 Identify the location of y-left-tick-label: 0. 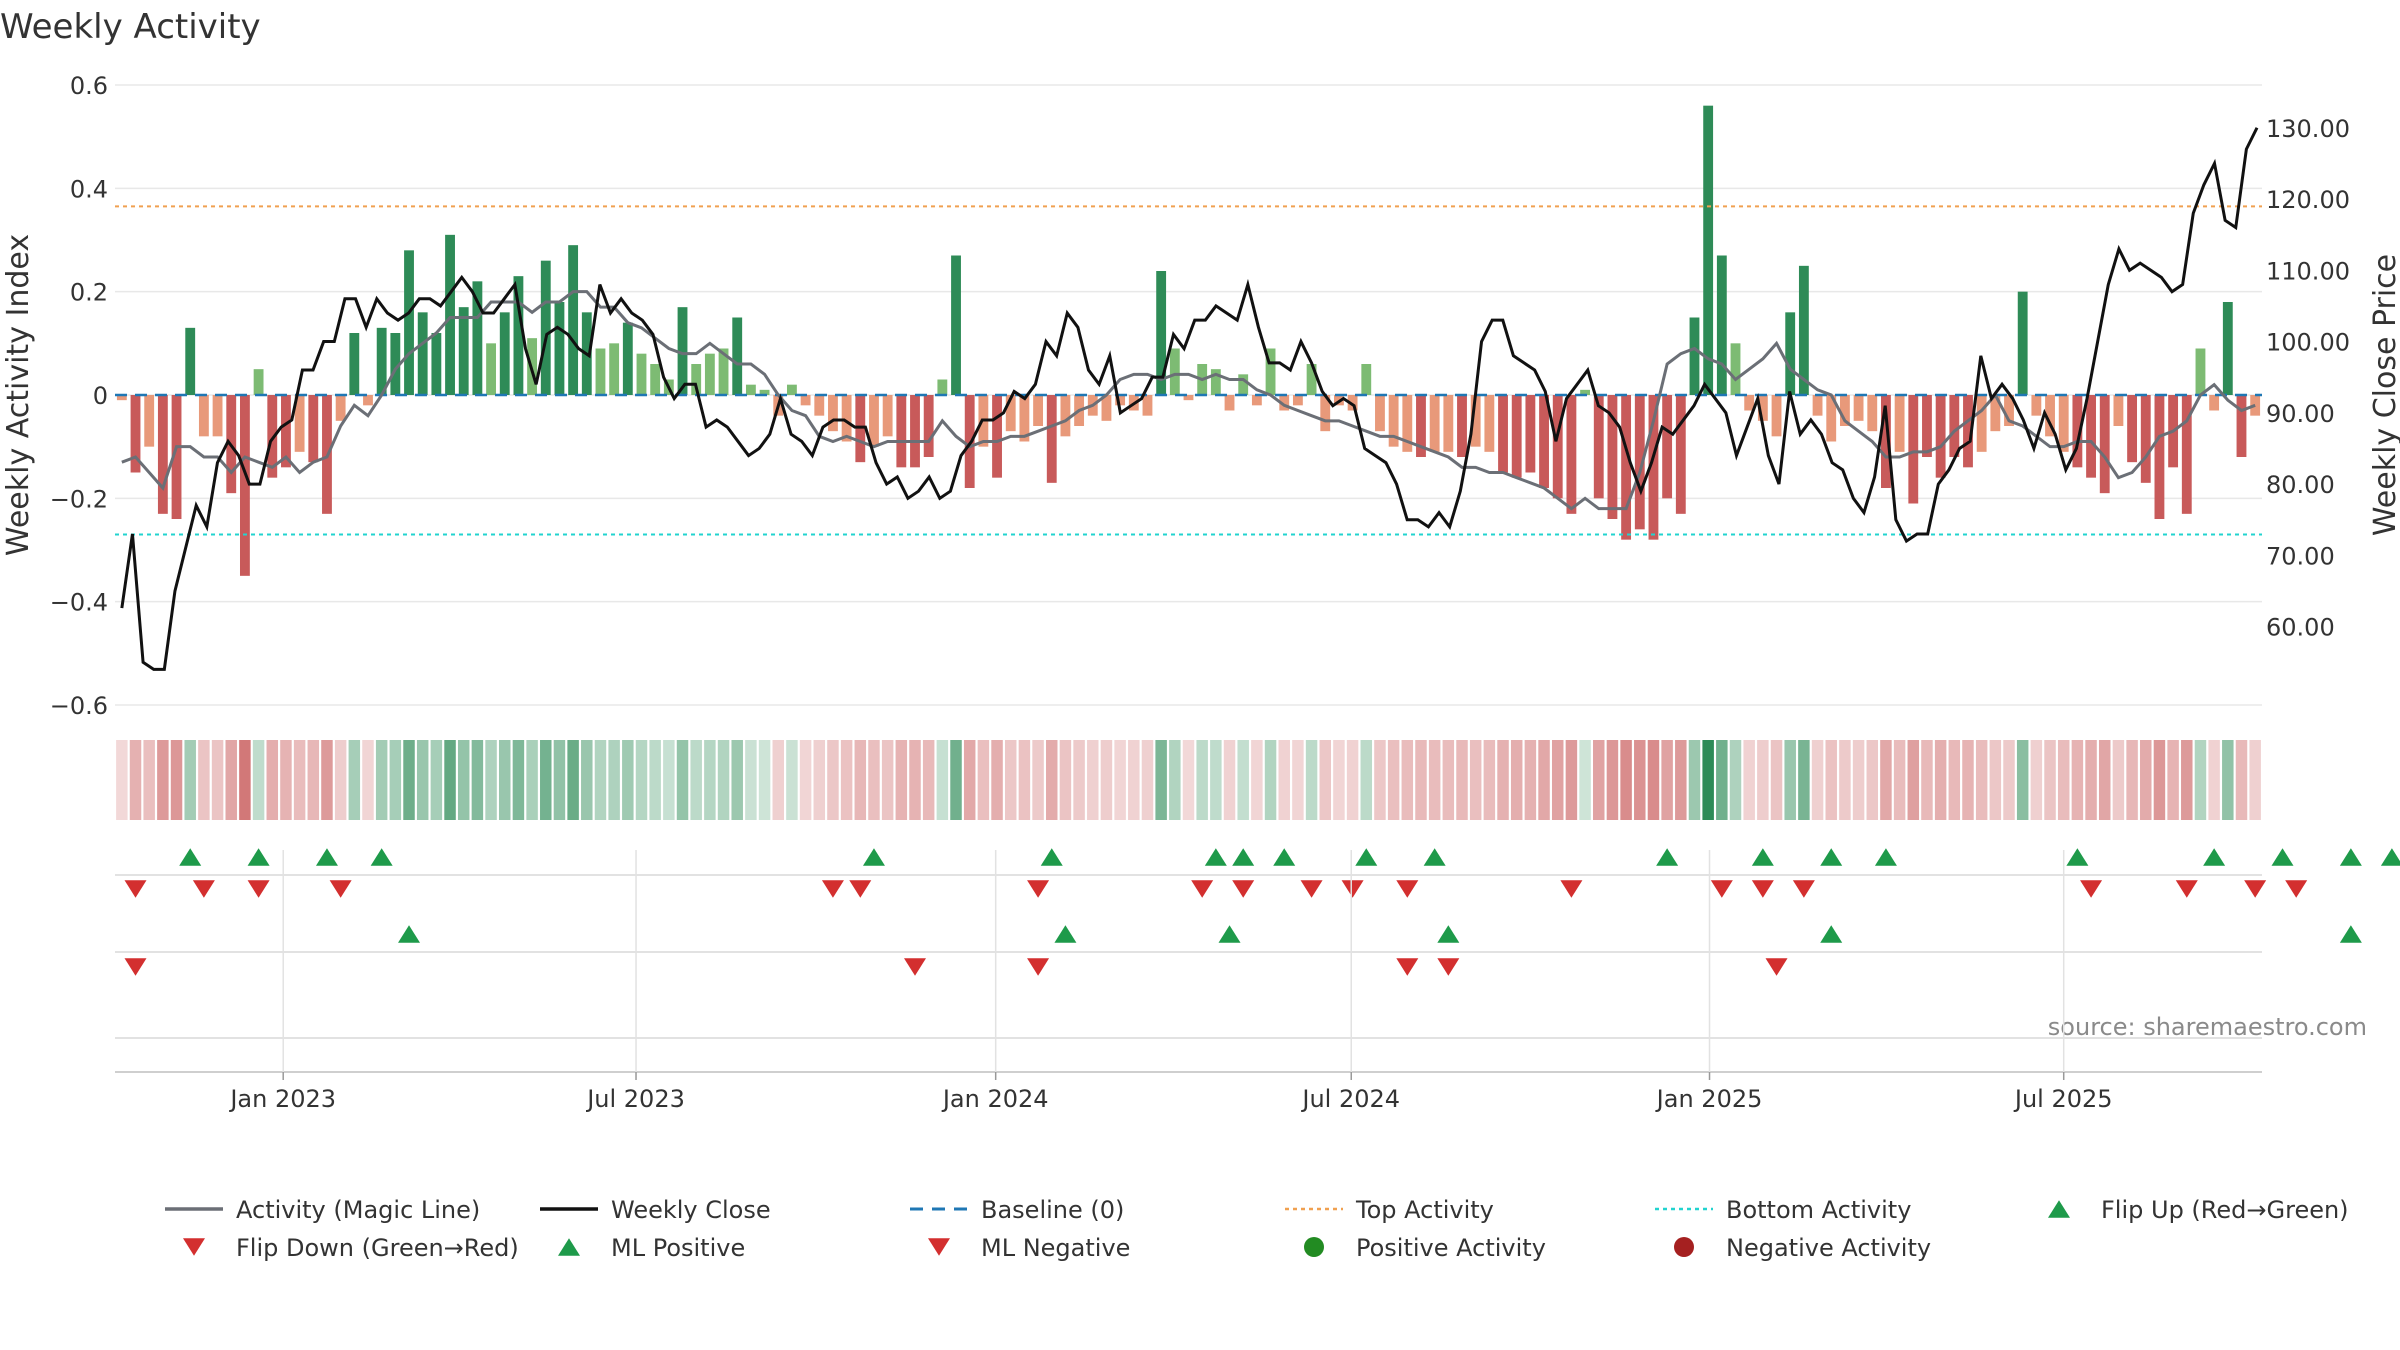
(100, 396).